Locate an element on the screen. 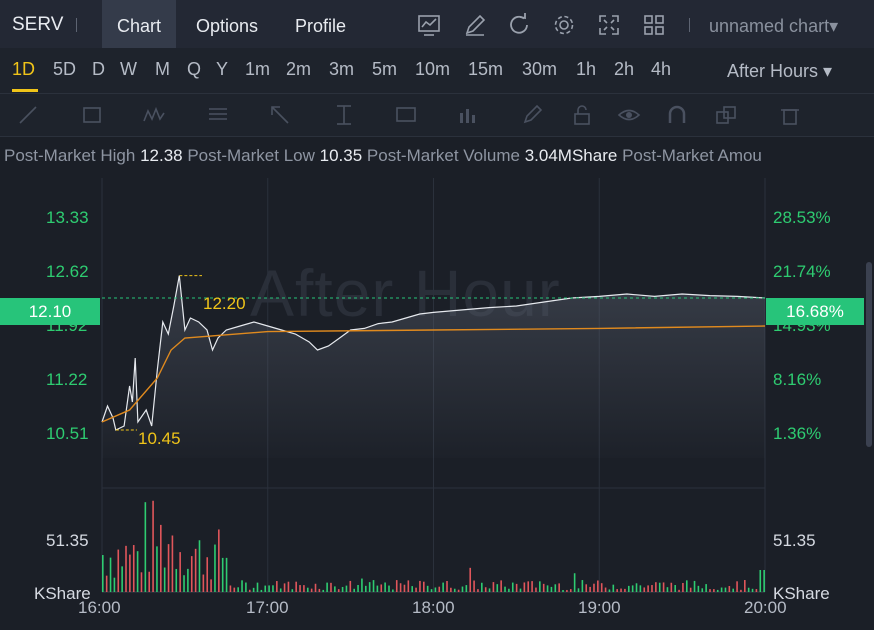 The width and height of the screenshot is (874, 630). timeframe-10m: 10m is located at coordinates (433, 69).